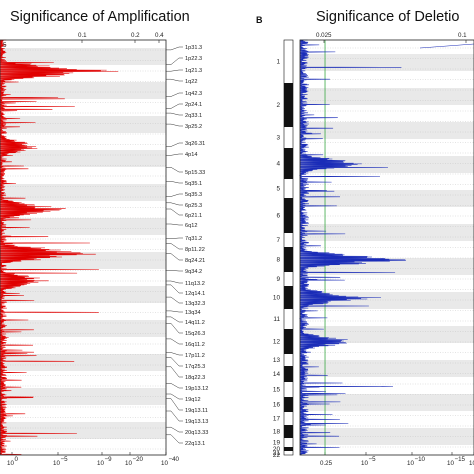  I want to click on amplification-bottom-tick-exponent: −9, so click(109, 459).